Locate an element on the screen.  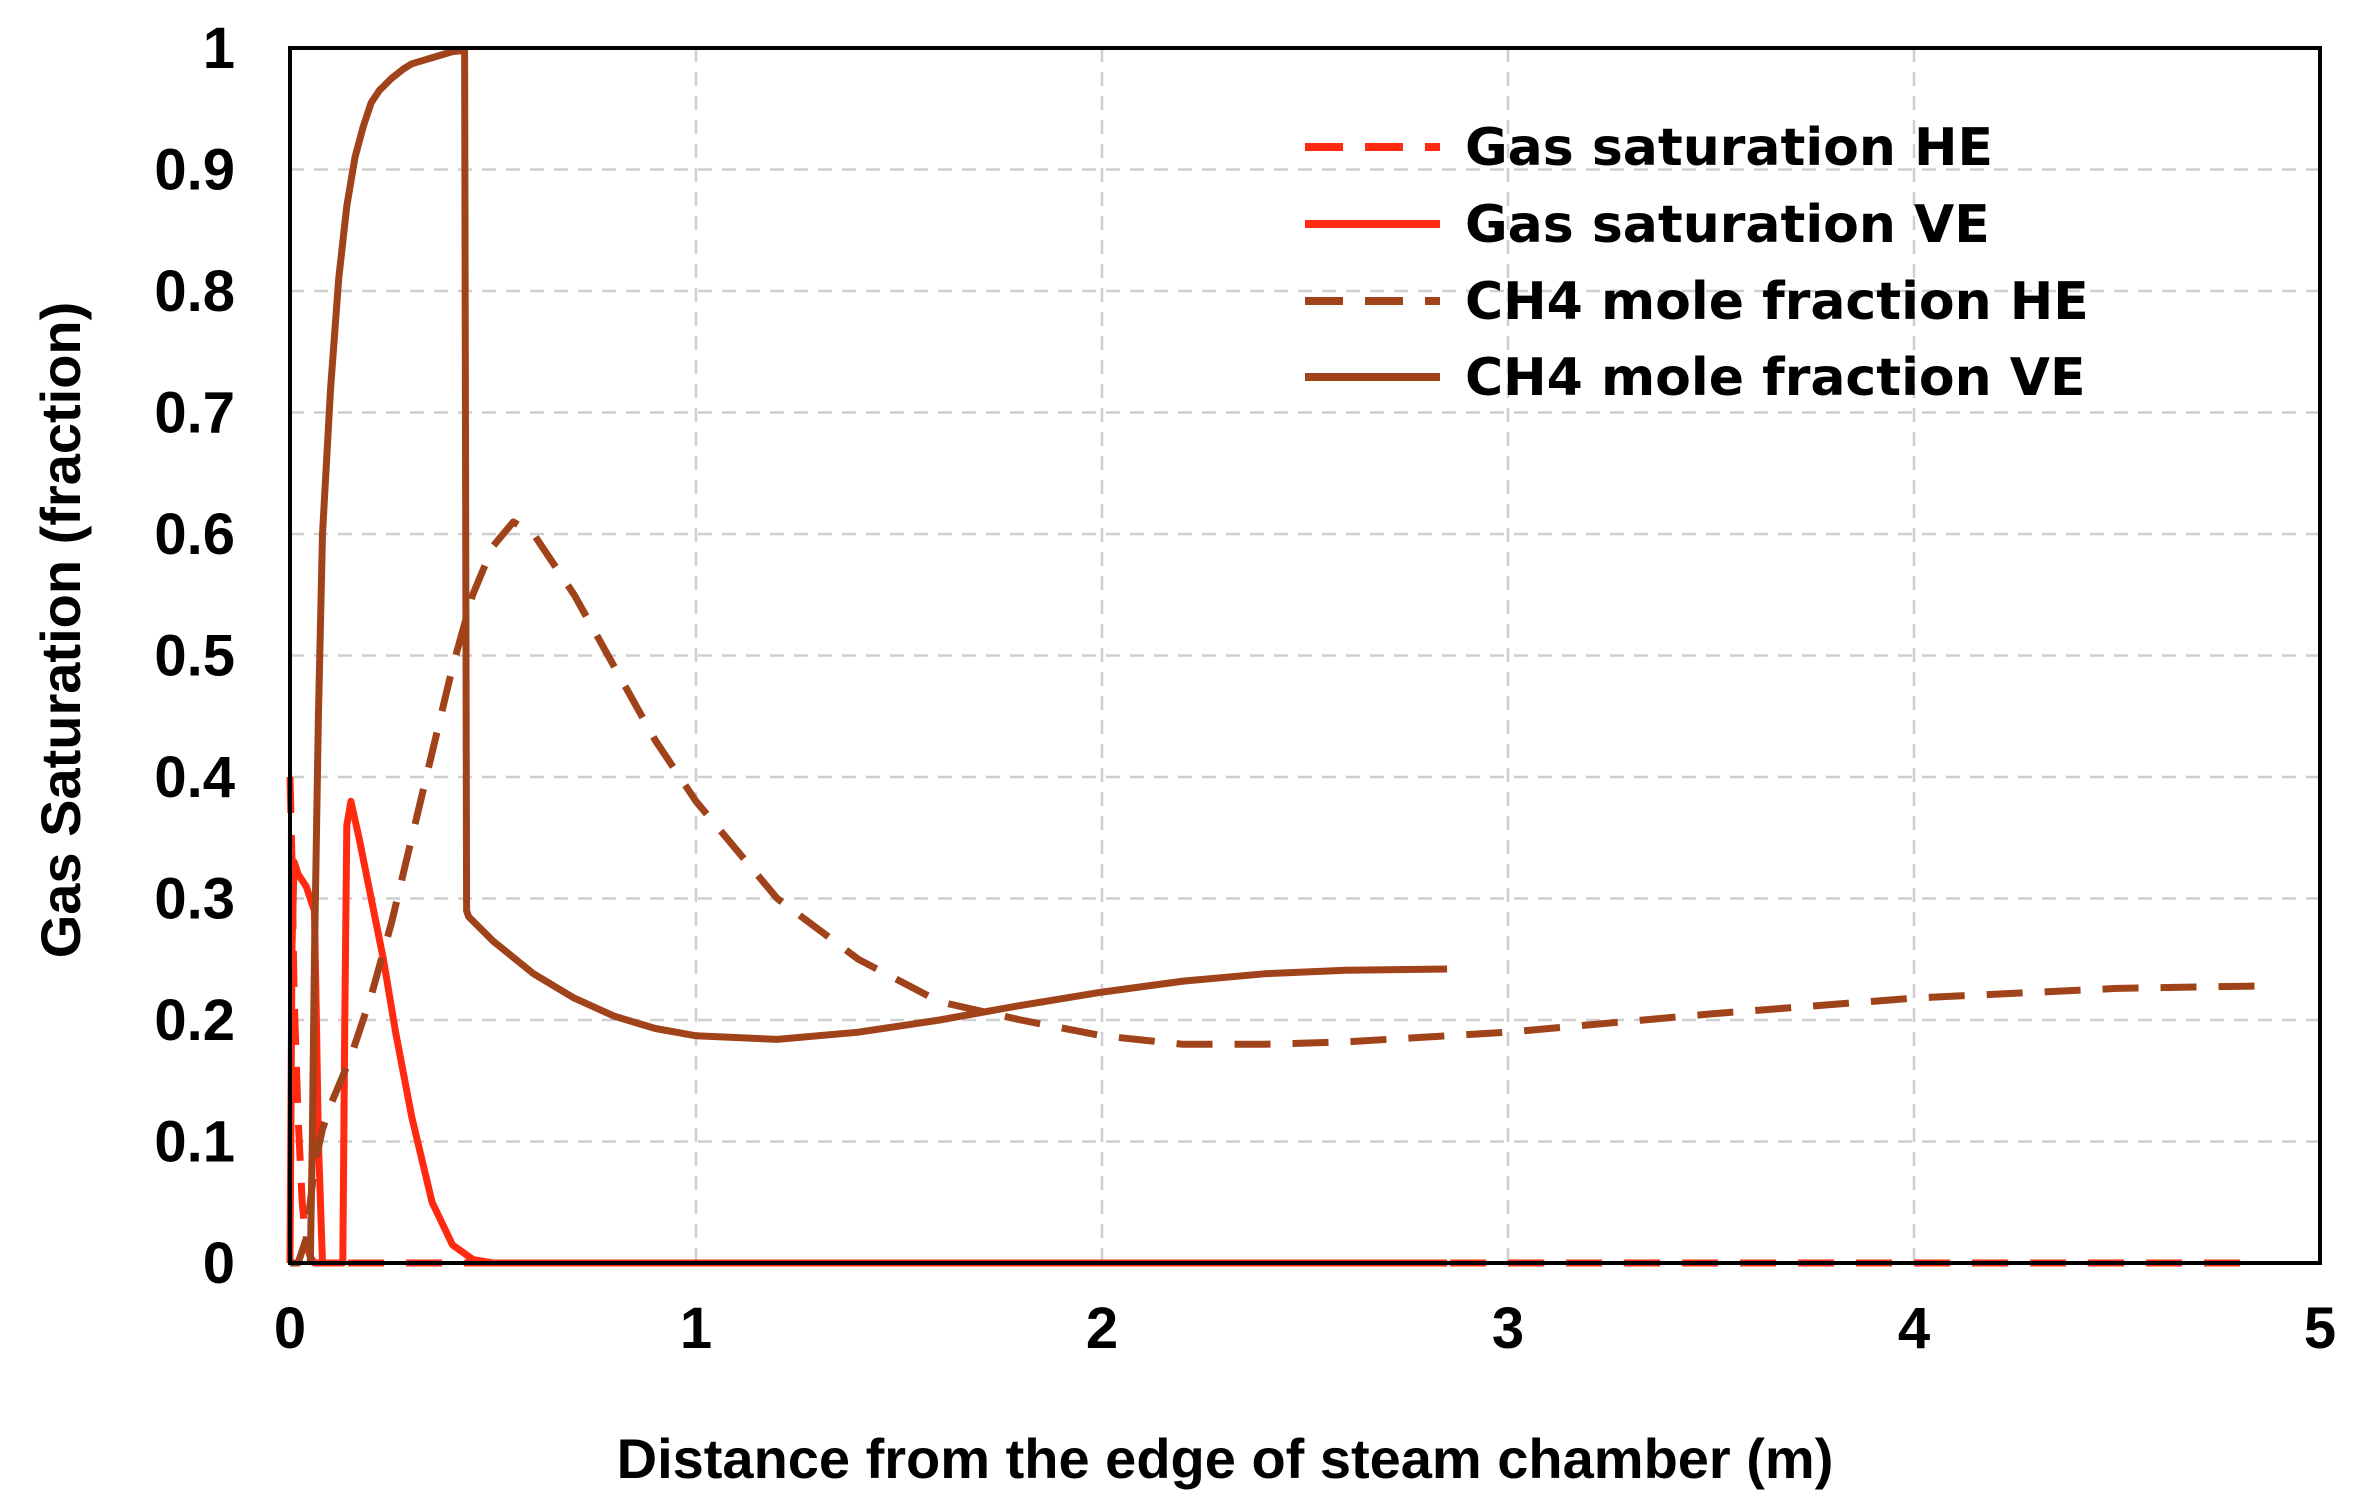
y-tick-label: 0.9 is located at coordinates (194, 170).